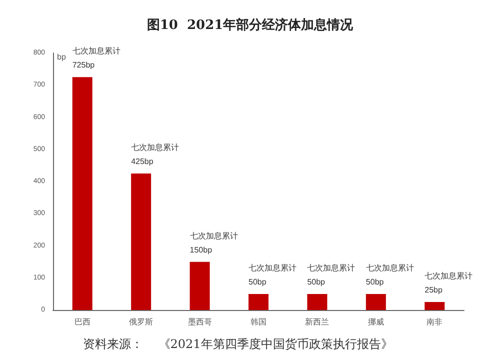 The height and width of the screenshot is (362, 500). I want to click on chart-title: 图10 2021年部分经济体加息情况, so click(250, 25).